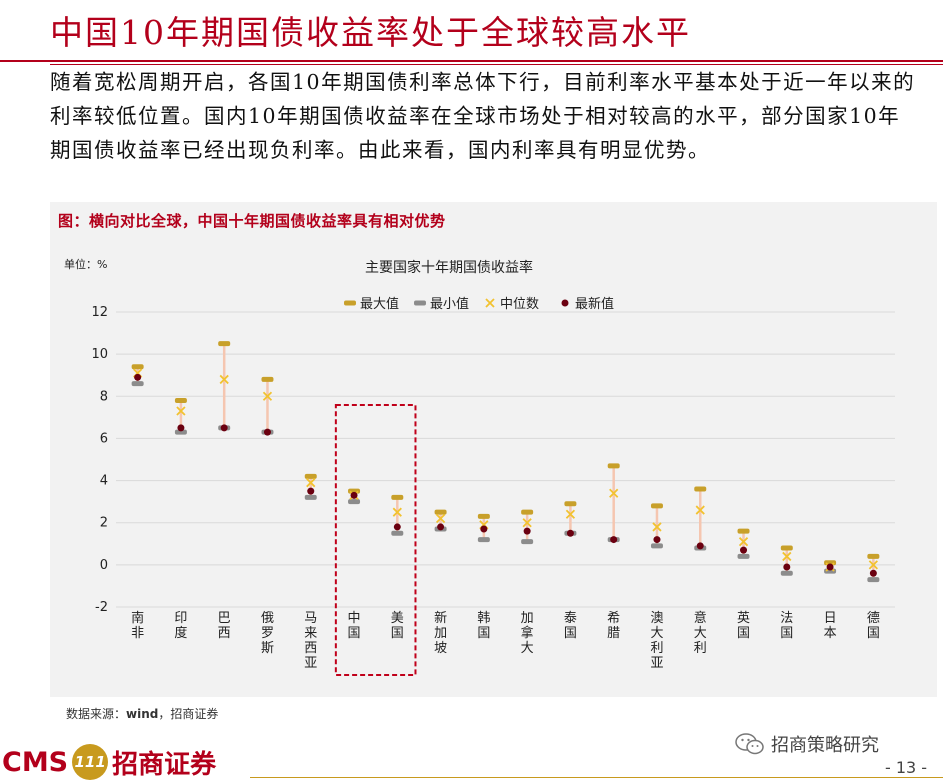  I want to click on y-tick-label: 6, so click(104, 438).